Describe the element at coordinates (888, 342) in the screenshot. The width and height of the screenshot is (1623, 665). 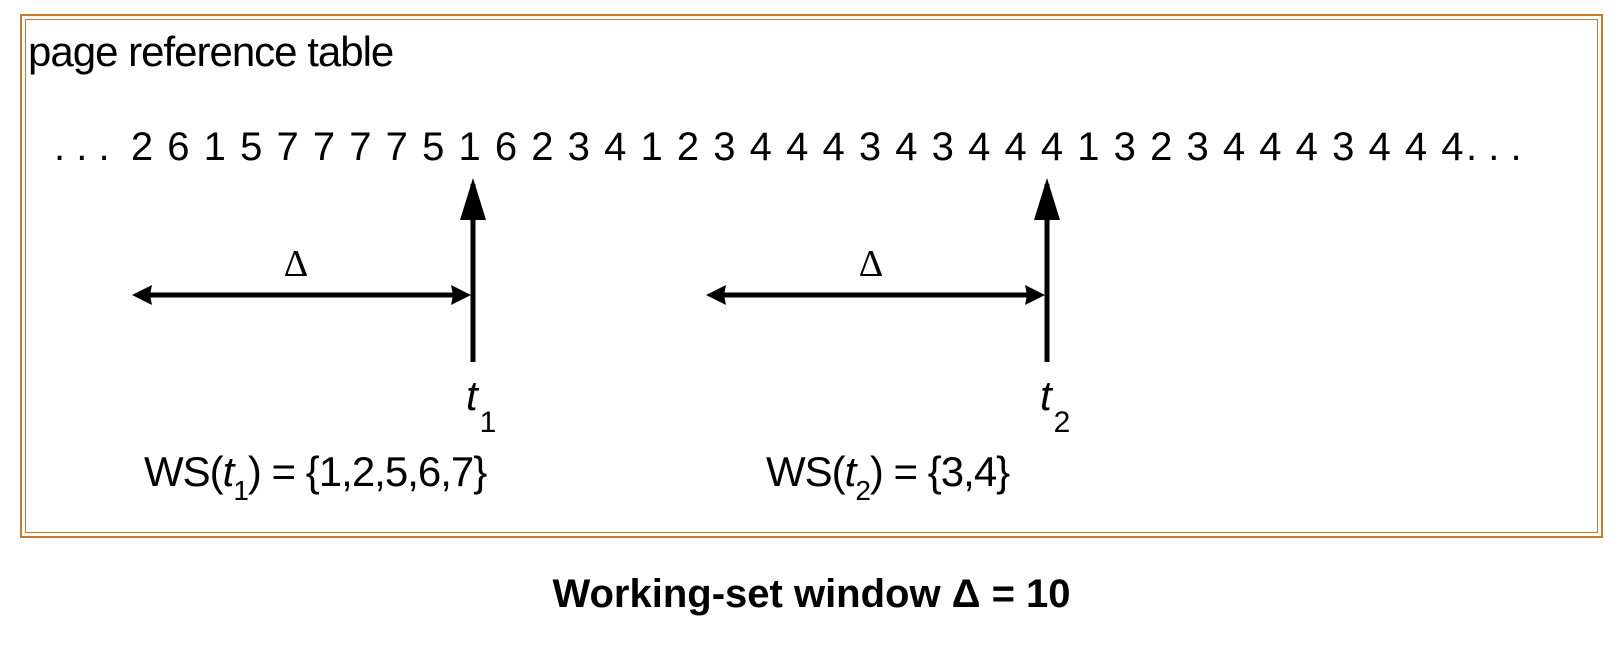
I see `window-2: Δ t2 WS(t2) = {3,4}` at that location.